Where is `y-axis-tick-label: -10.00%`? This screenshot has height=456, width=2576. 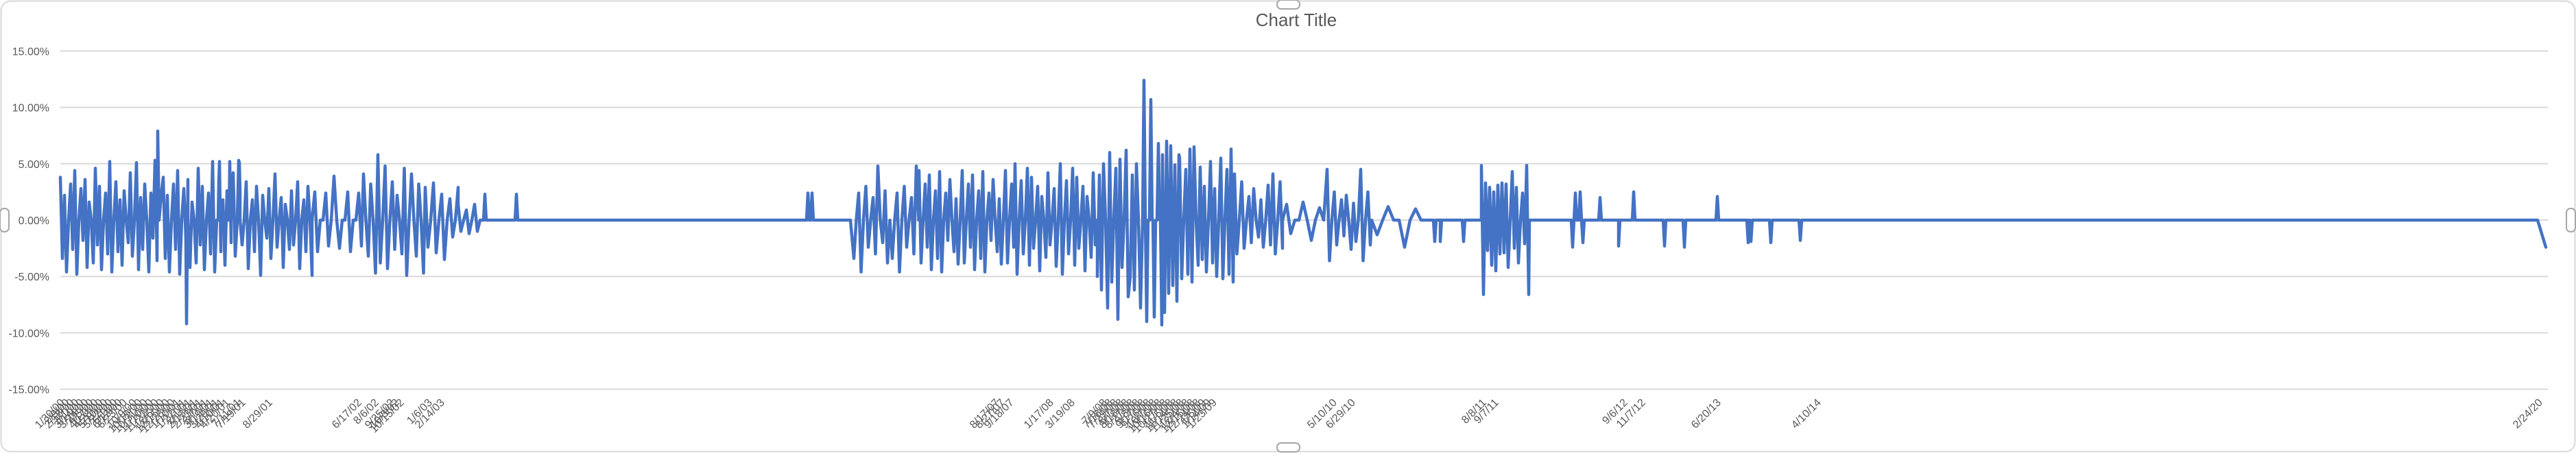
y-axis-tick-label: -10.00% is located at coordinates (28, 333).